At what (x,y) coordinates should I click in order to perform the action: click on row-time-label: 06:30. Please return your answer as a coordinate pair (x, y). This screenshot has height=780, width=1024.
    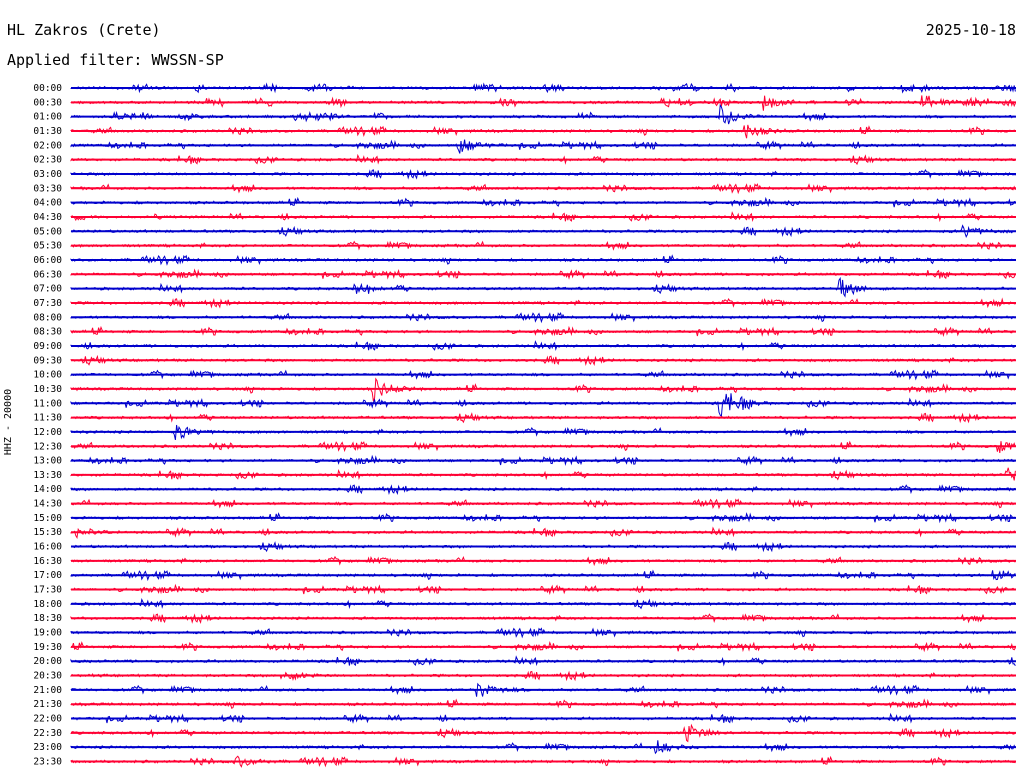
    Looking at the image, I should click on (47, 274).